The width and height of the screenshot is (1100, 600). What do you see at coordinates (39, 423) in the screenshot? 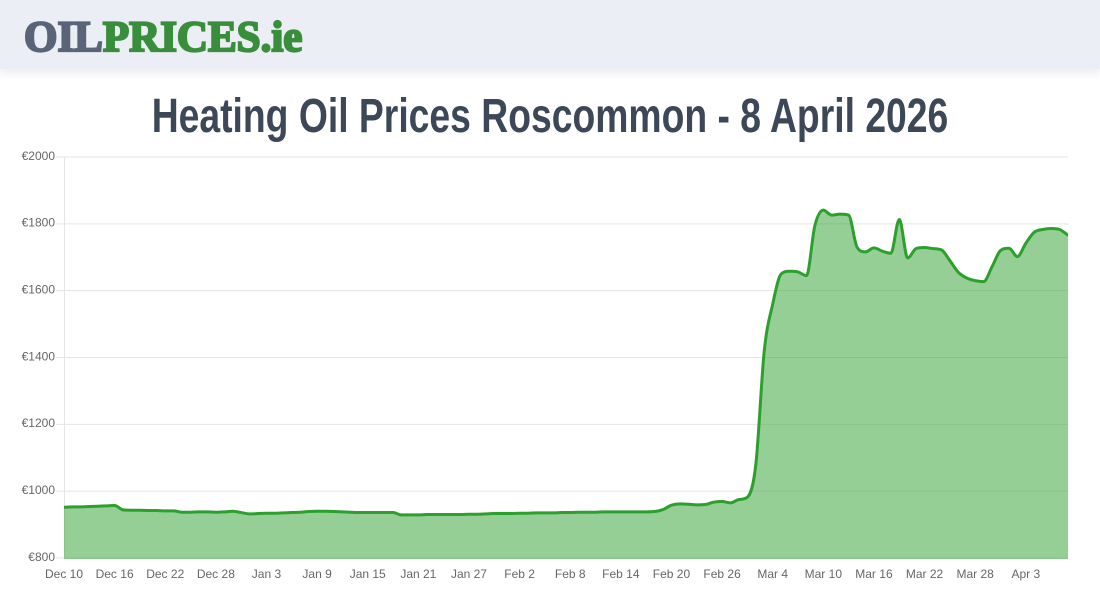
I see `svg-text: €1200` at bounding box center [39, 423].